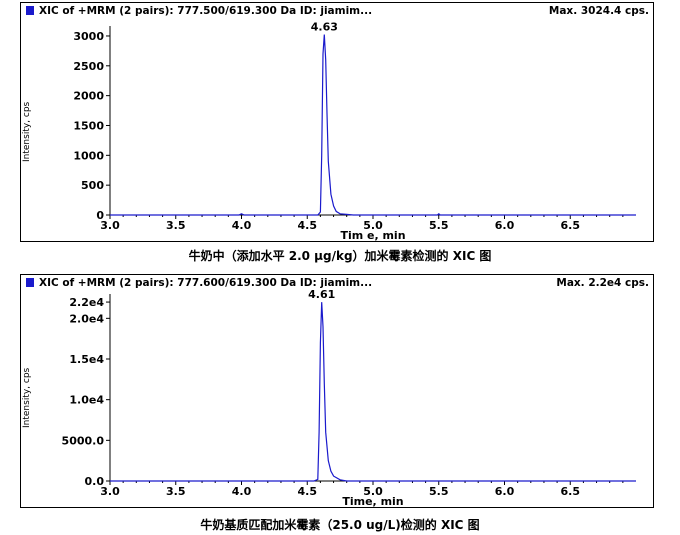 The height and width of the screenshot is (535, 680). Describe the element at coordinates (439, 491) in the screenshot. I see `x-tick-label-b: 5.5` at that location.